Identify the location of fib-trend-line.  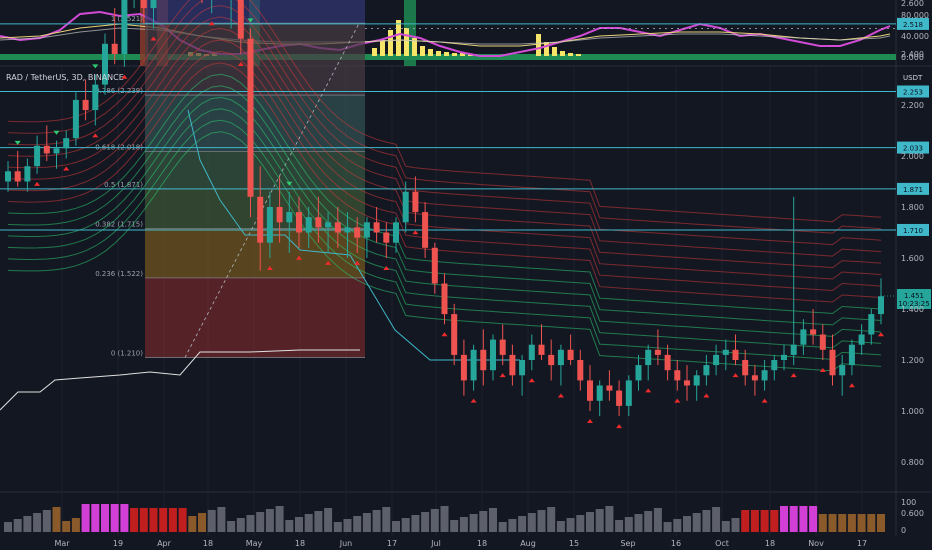
(272, 190).